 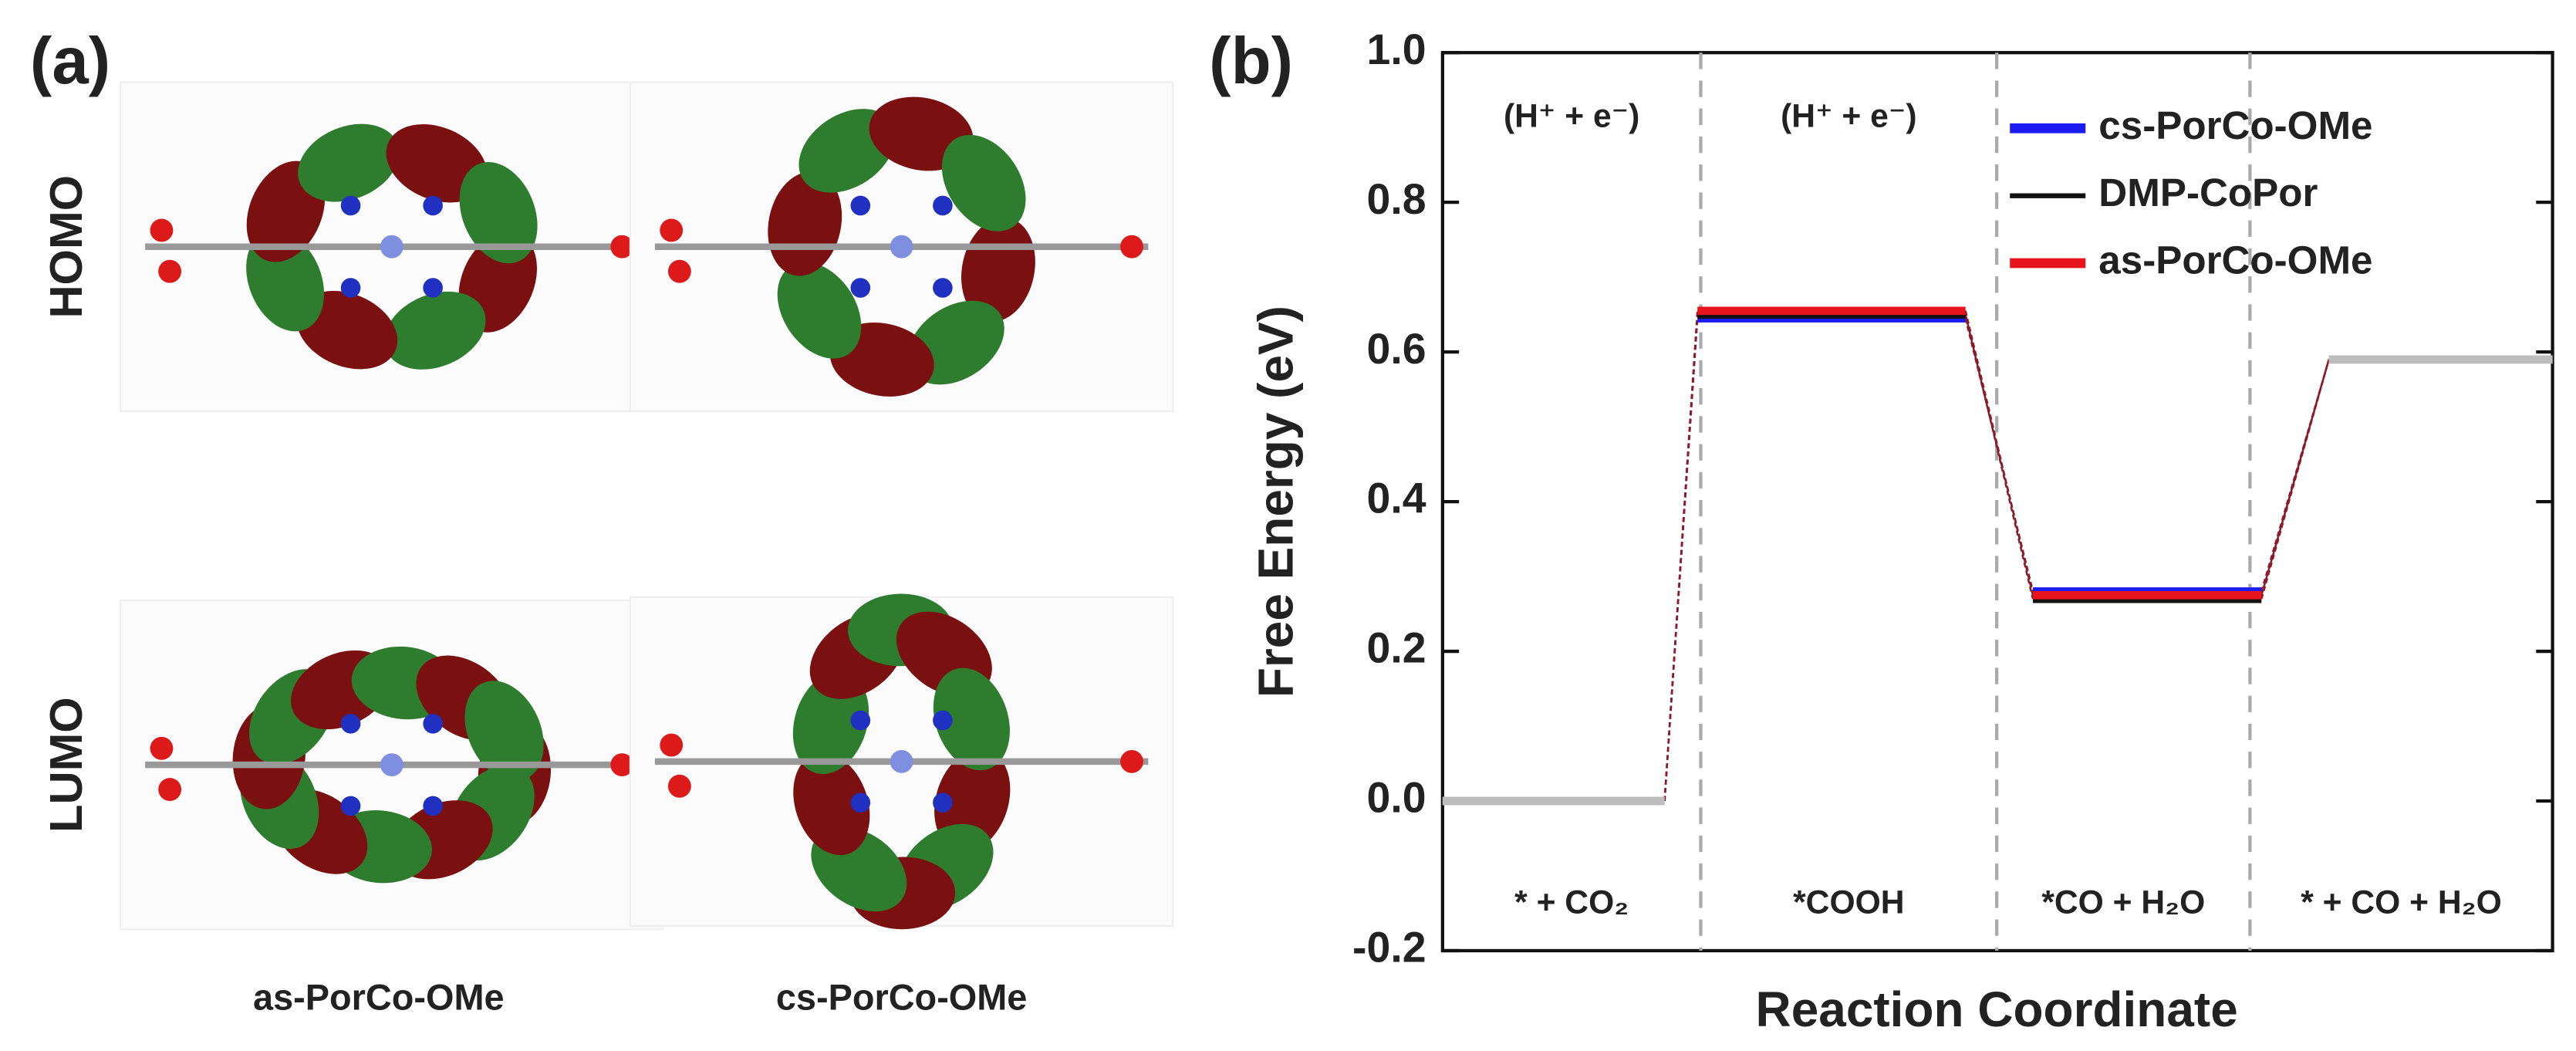 What do you see at coordinates (2123, 902) in the screenshot?
I see `category-label: *CO + H₂O` at bounding box center [2123, 902].